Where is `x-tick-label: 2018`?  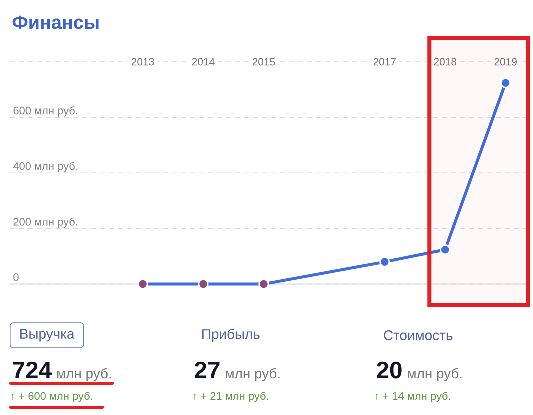 x-tick-label: 2018 is located at coordinates (445, 62).